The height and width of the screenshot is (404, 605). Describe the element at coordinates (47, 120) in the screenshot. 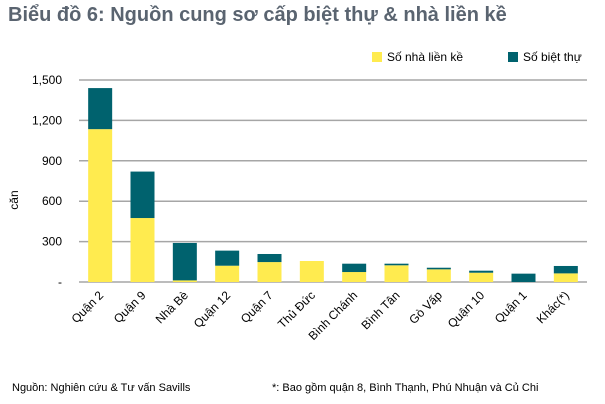

I see `y-tick-label: 1,200` at that location.